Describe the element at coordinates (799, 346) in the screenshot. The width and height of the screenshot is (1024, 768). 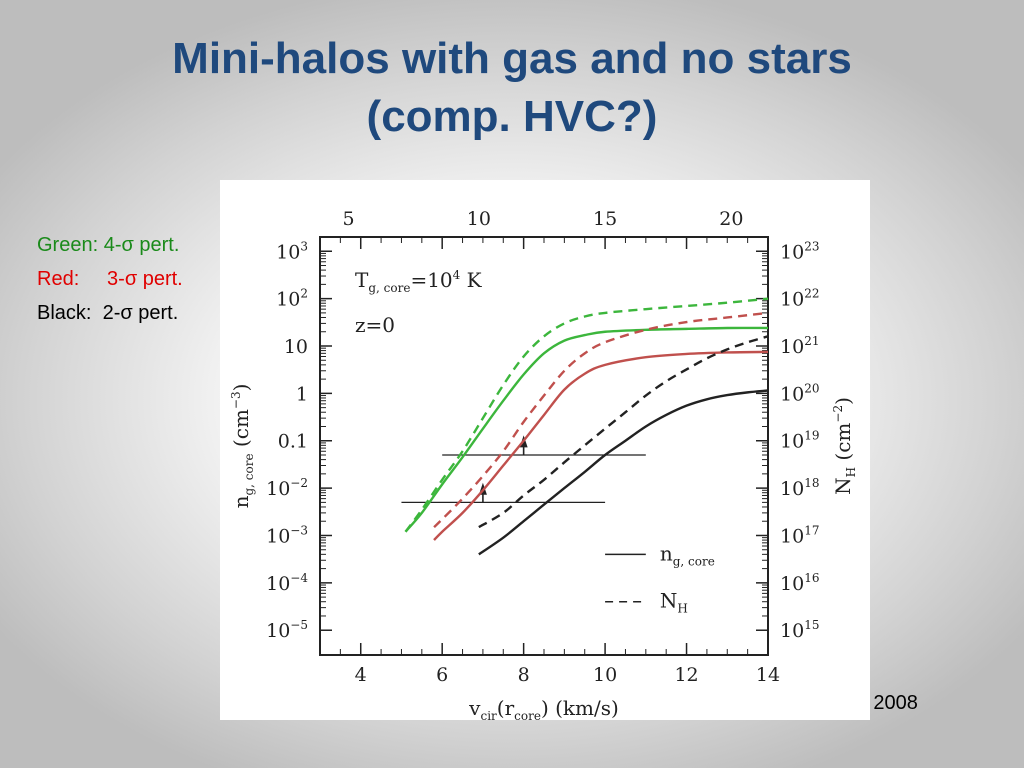
I see `right-axis-tick-label: 1021` at that location.